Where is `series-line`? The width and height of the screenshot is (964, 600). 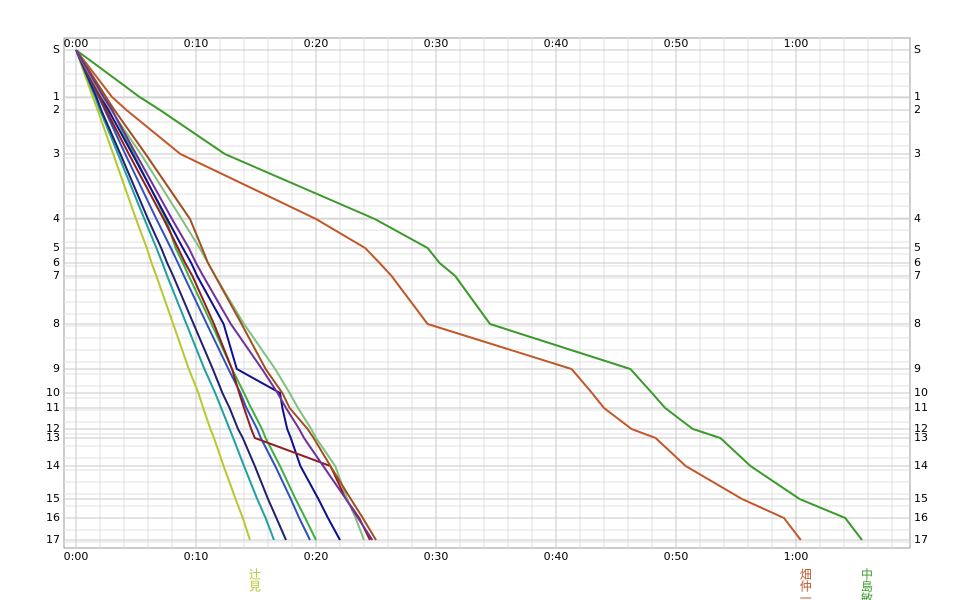 series-line is located at coordinates (163, 295).